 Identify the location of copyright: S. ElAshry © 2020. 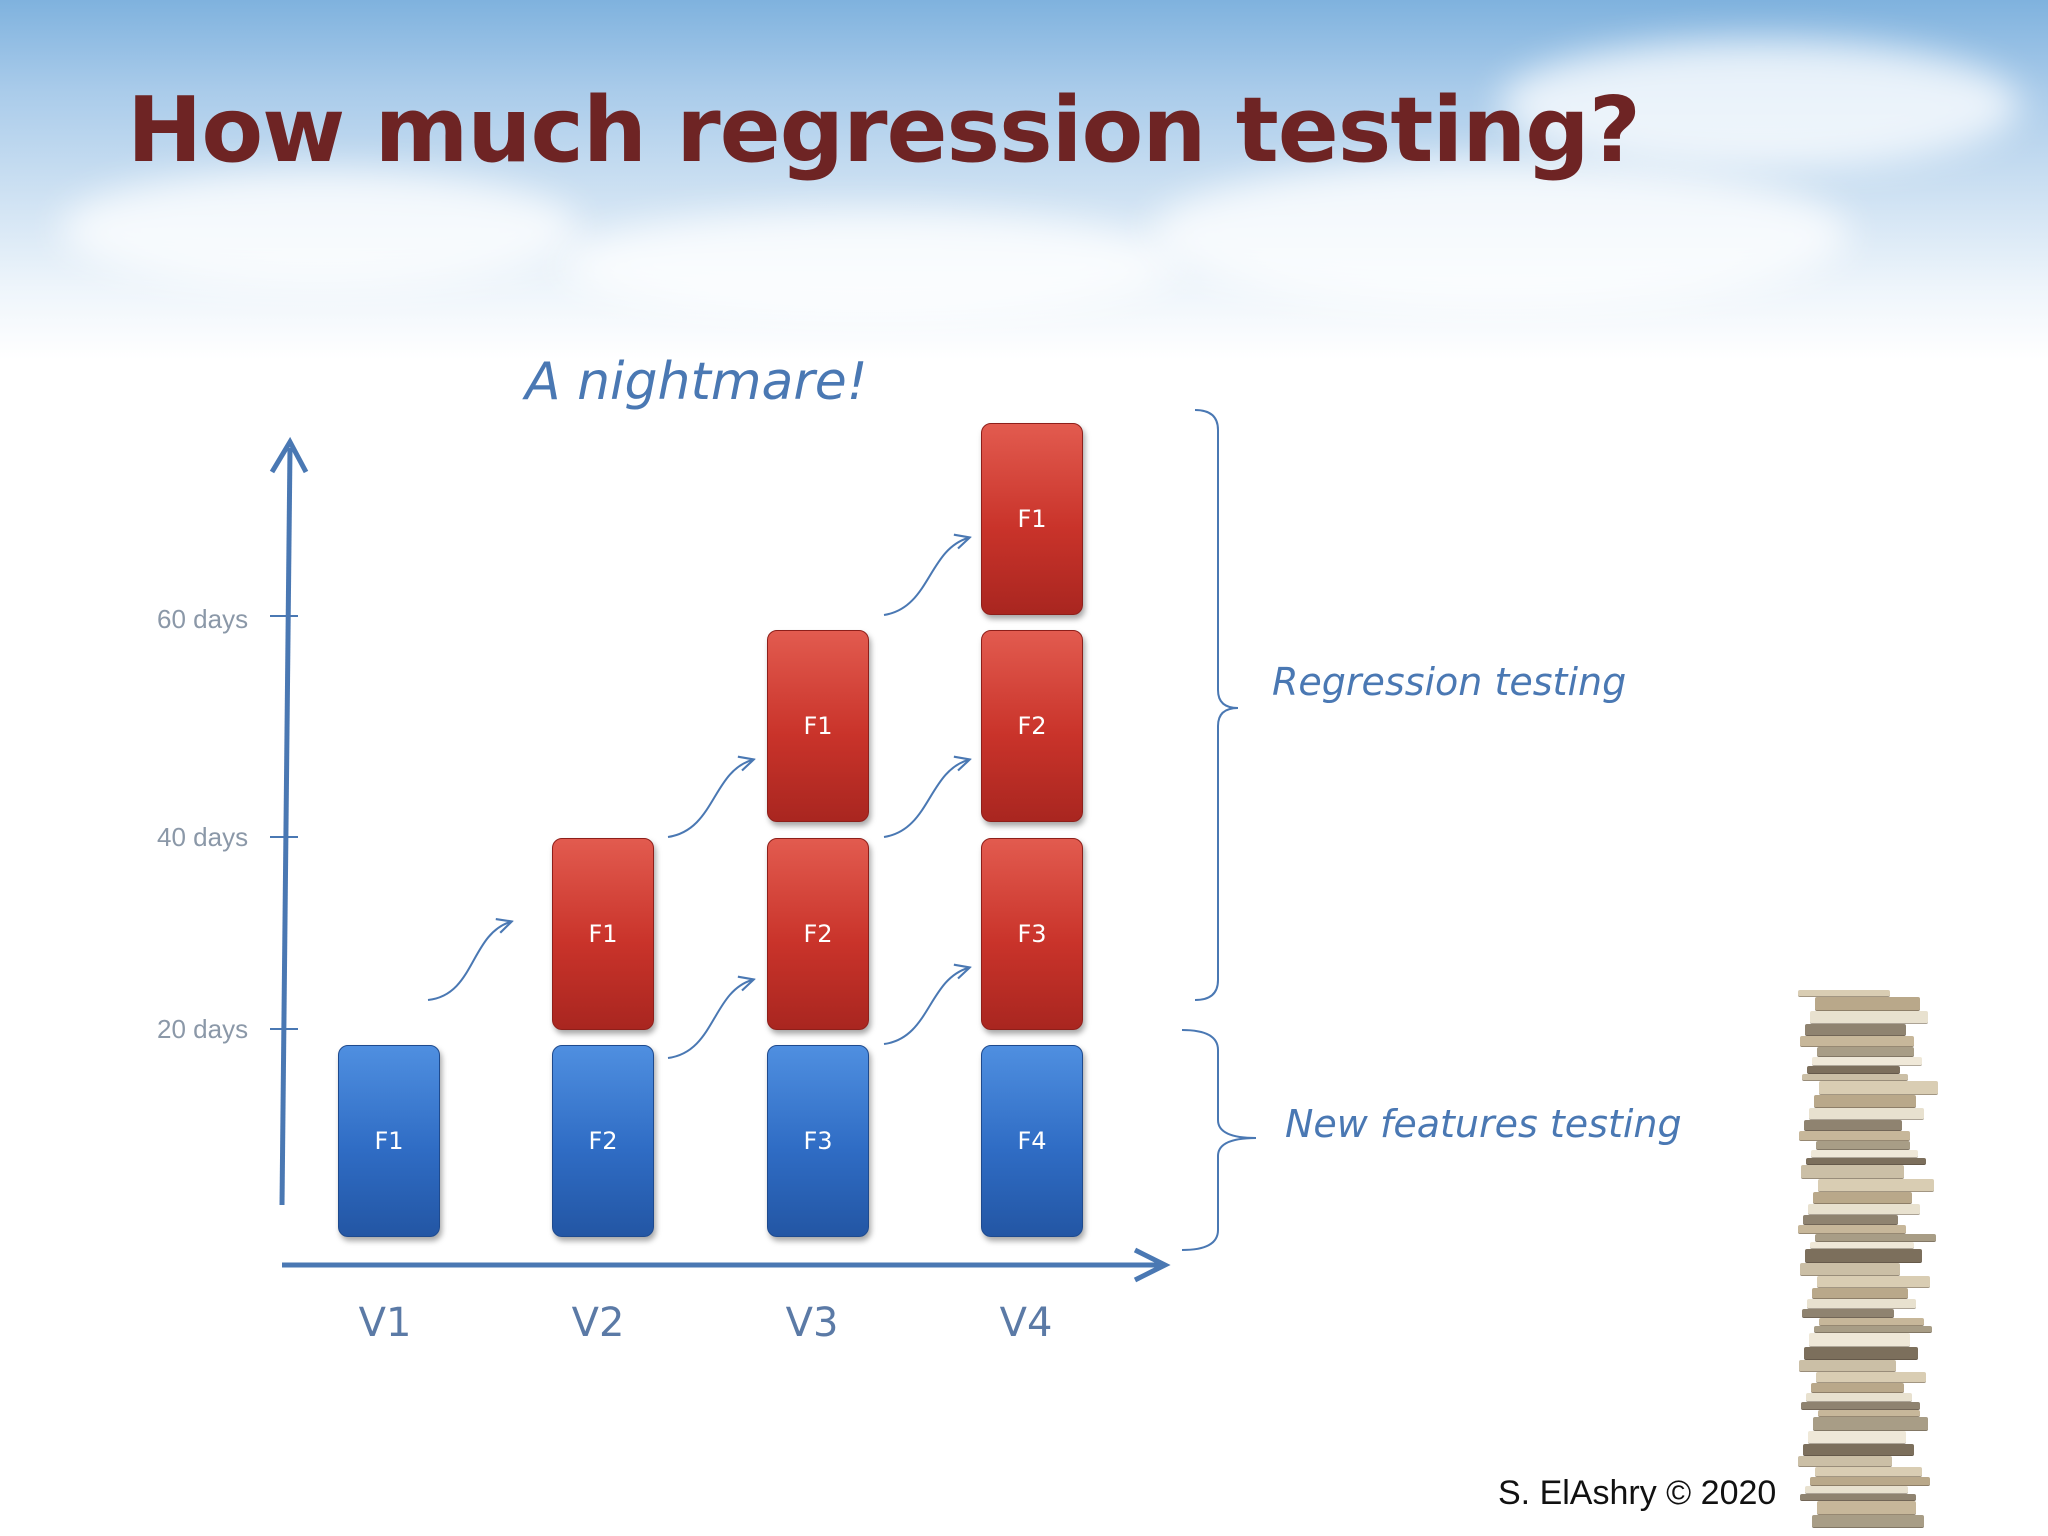
(1637, 1493).